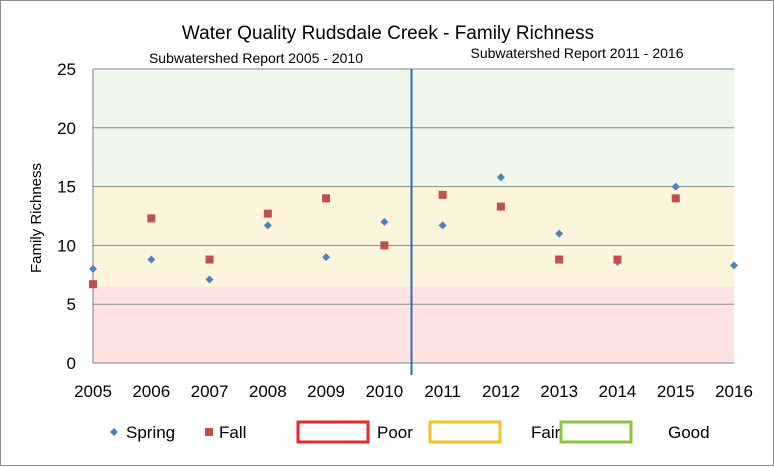  Describe the element at coordinates (256, 58) in the screenshot. I see `annotation-report-2005-2010: Subwatershed Report 2005 - 2010` at that location.